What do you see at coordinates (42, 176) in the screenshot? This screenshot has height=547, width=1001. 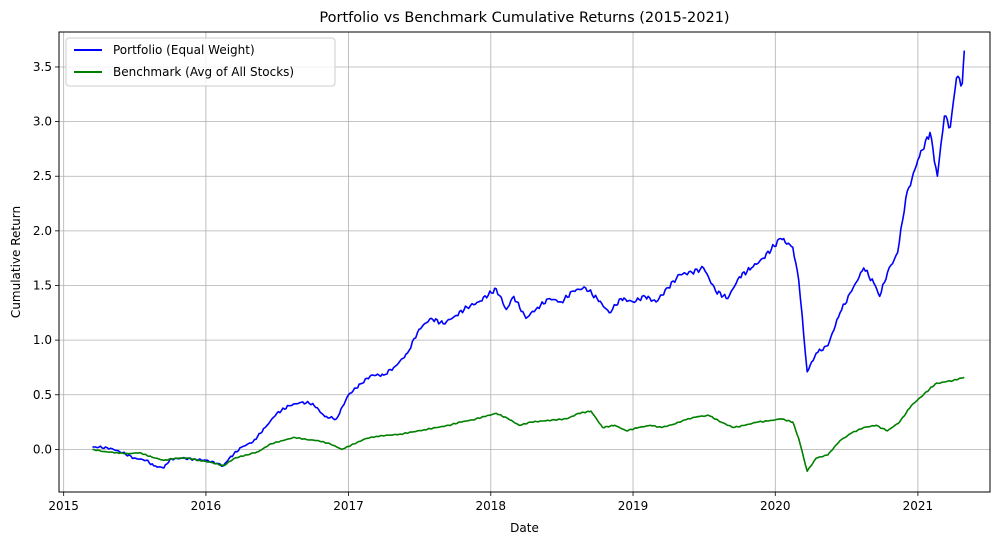 I see `y-tick-label: 2.5` at bounding box center [42, 176].